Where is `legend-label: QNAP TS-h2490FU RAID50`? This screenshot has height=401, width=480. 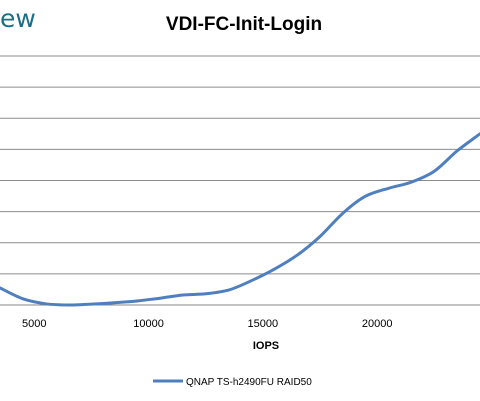 legend-label: QNAP TS-h2490FU RAID50 is located at coordinates (249, 382).